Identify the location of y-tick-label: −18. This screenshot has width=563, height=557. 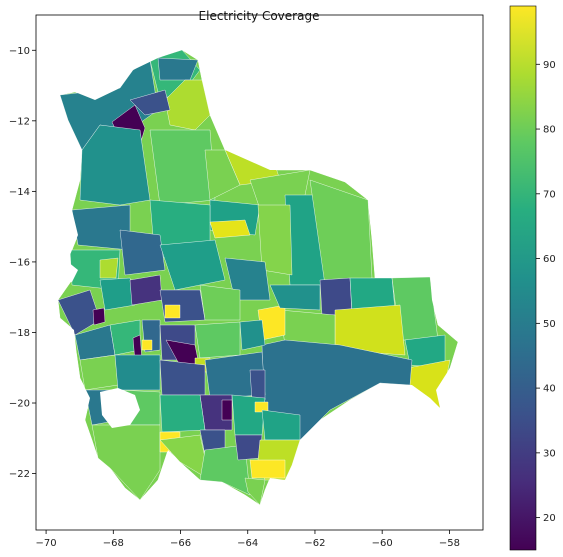
(19, 333).